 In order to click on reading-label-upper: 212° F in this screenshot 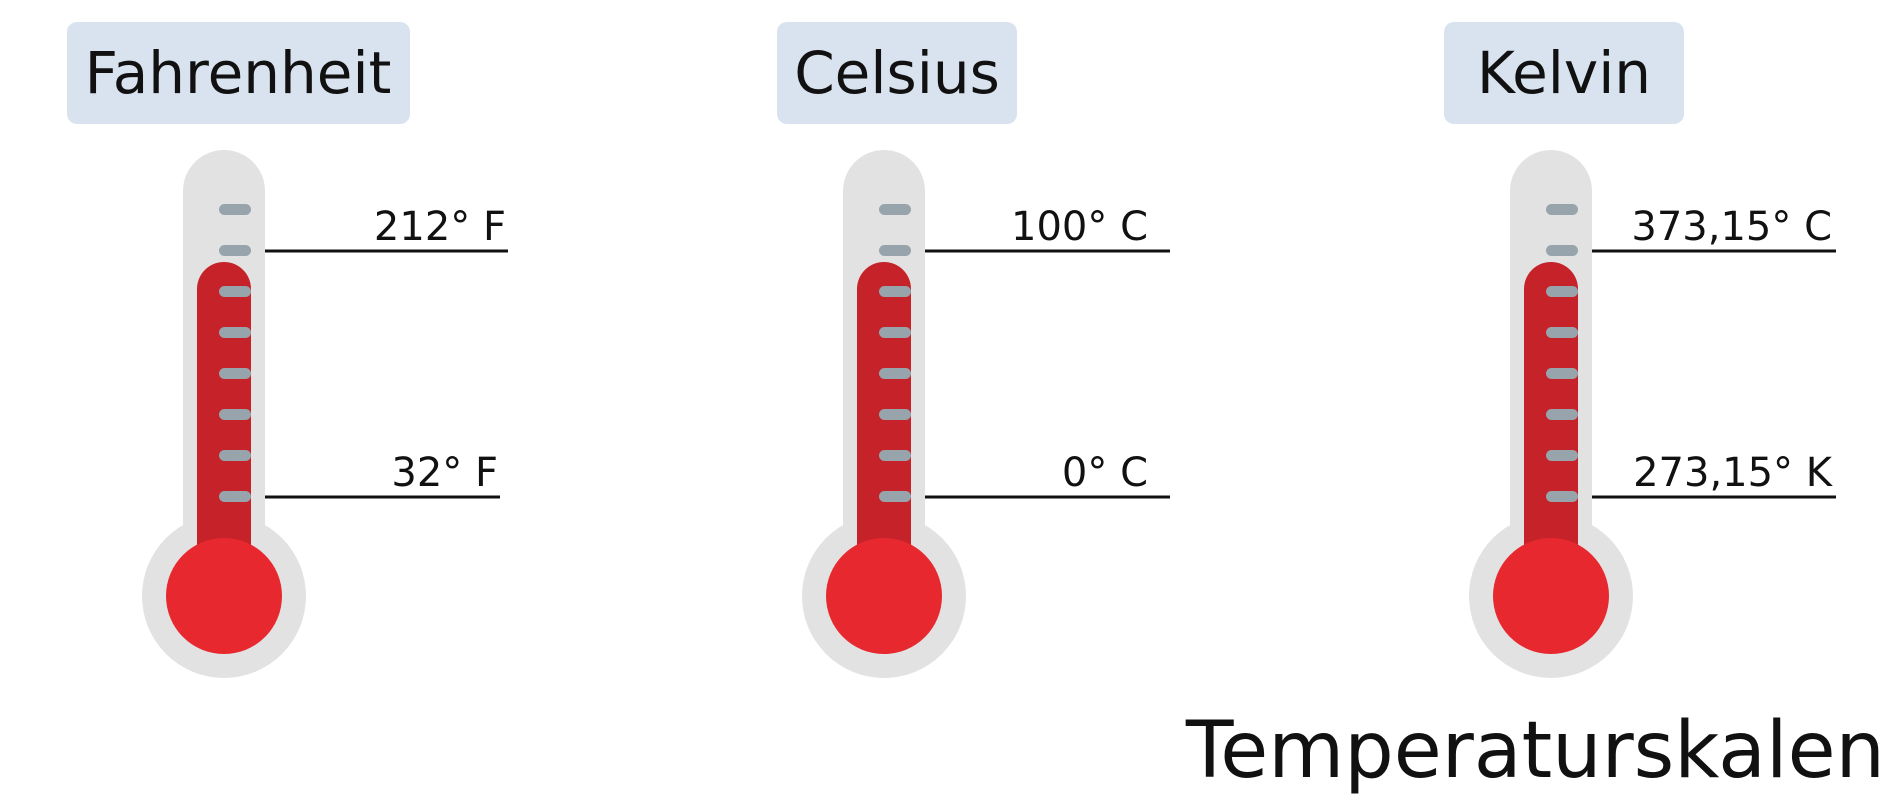, I will do `click(440, 227)`.